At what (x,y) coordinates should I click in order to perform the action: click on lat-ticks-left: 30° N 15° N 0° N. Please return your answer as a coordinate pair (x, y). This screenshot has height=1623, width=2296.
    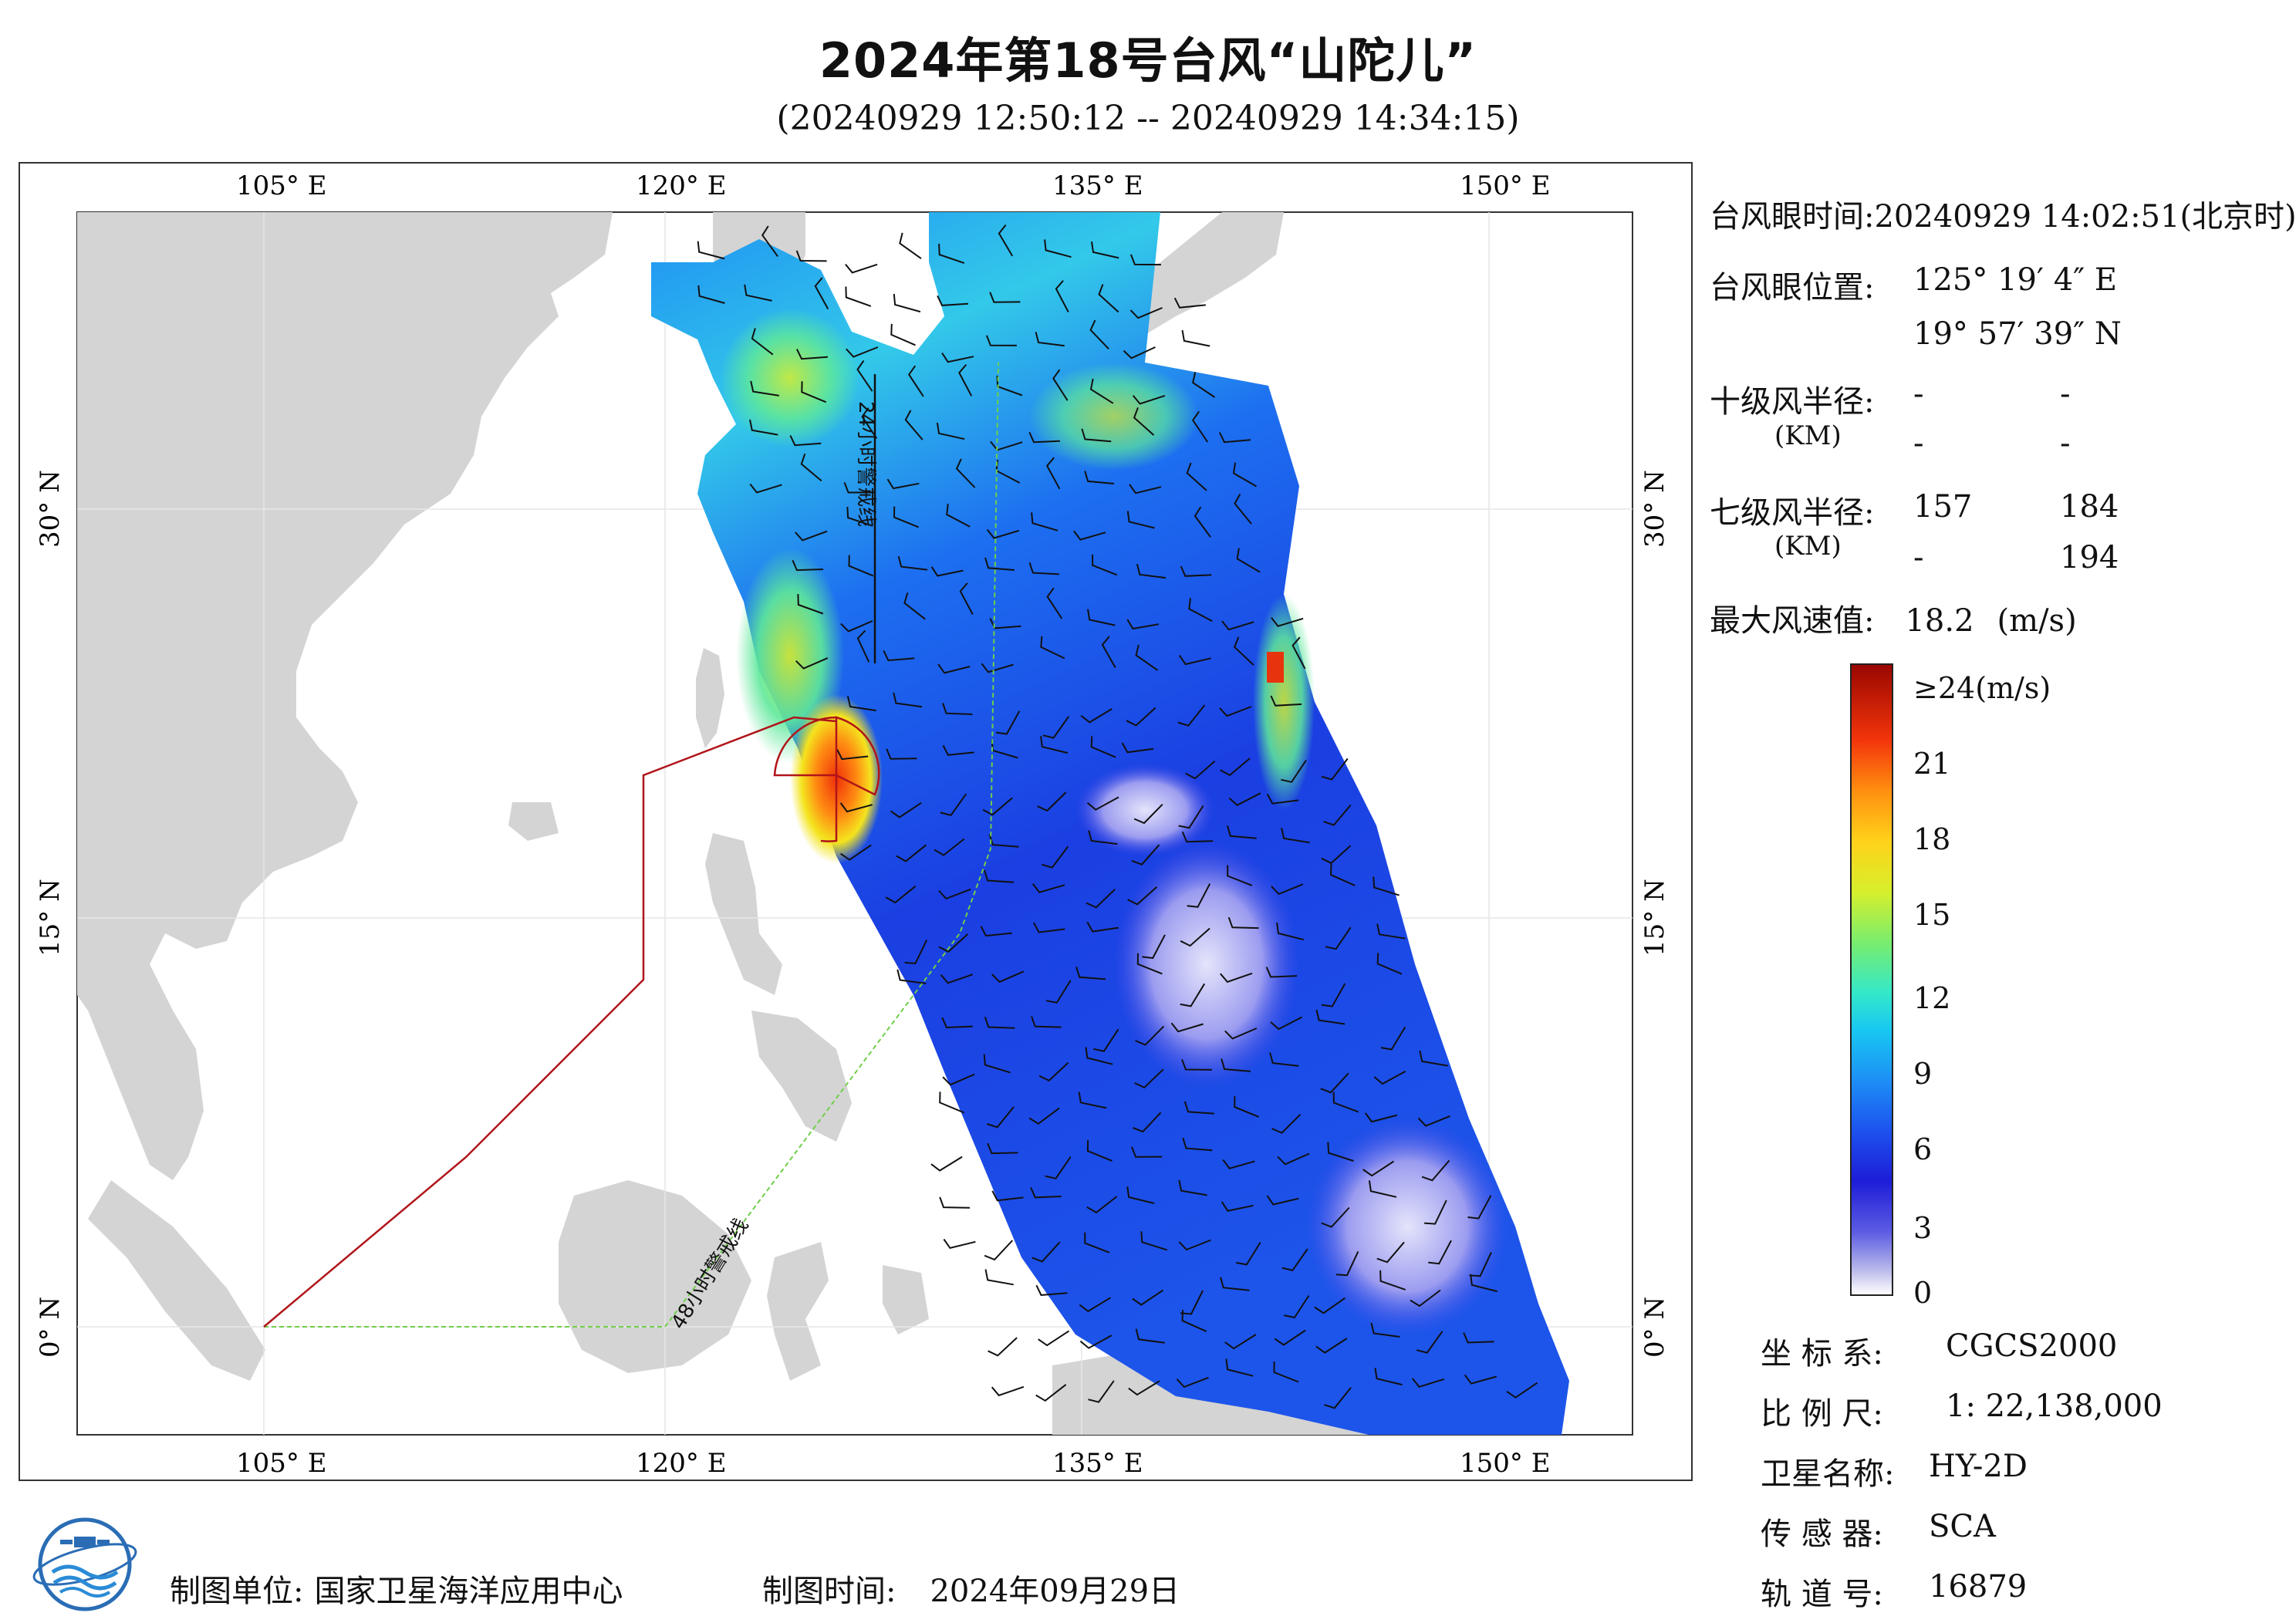
    Looking at the image, I should click on (51, 914).